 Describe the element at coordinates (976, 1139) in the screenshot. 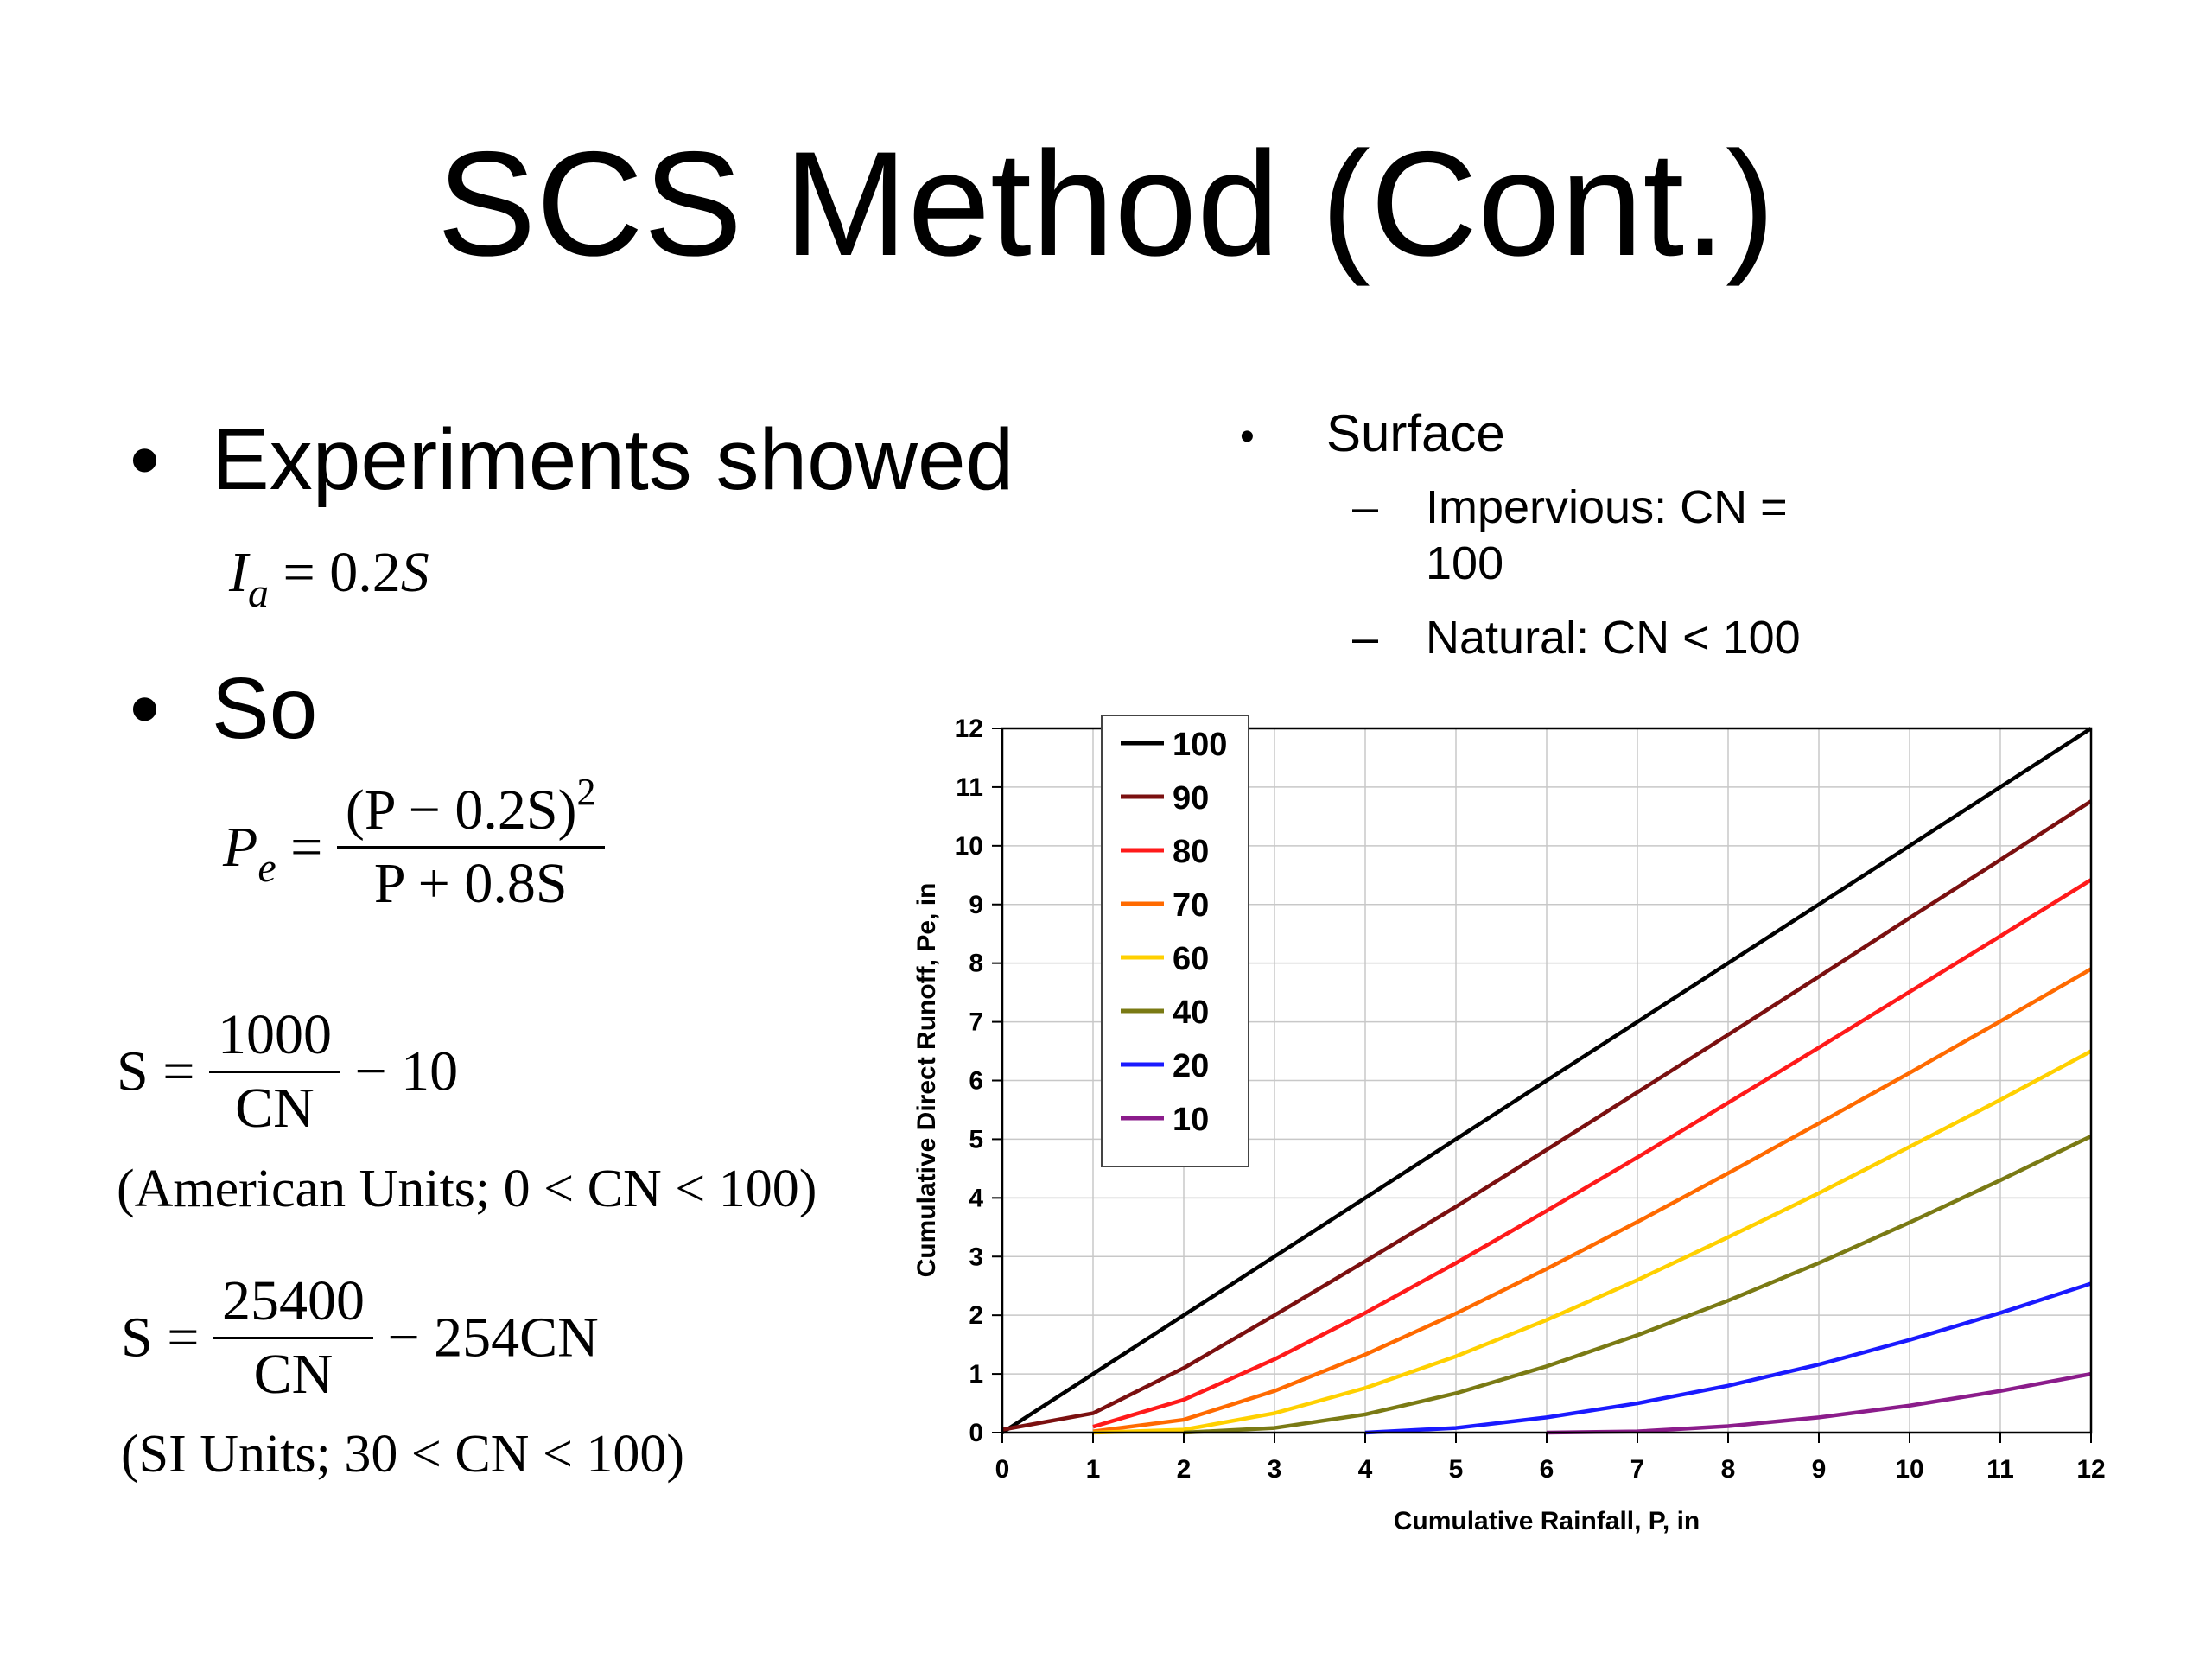

I see `y-tick-label: 5` at that location.